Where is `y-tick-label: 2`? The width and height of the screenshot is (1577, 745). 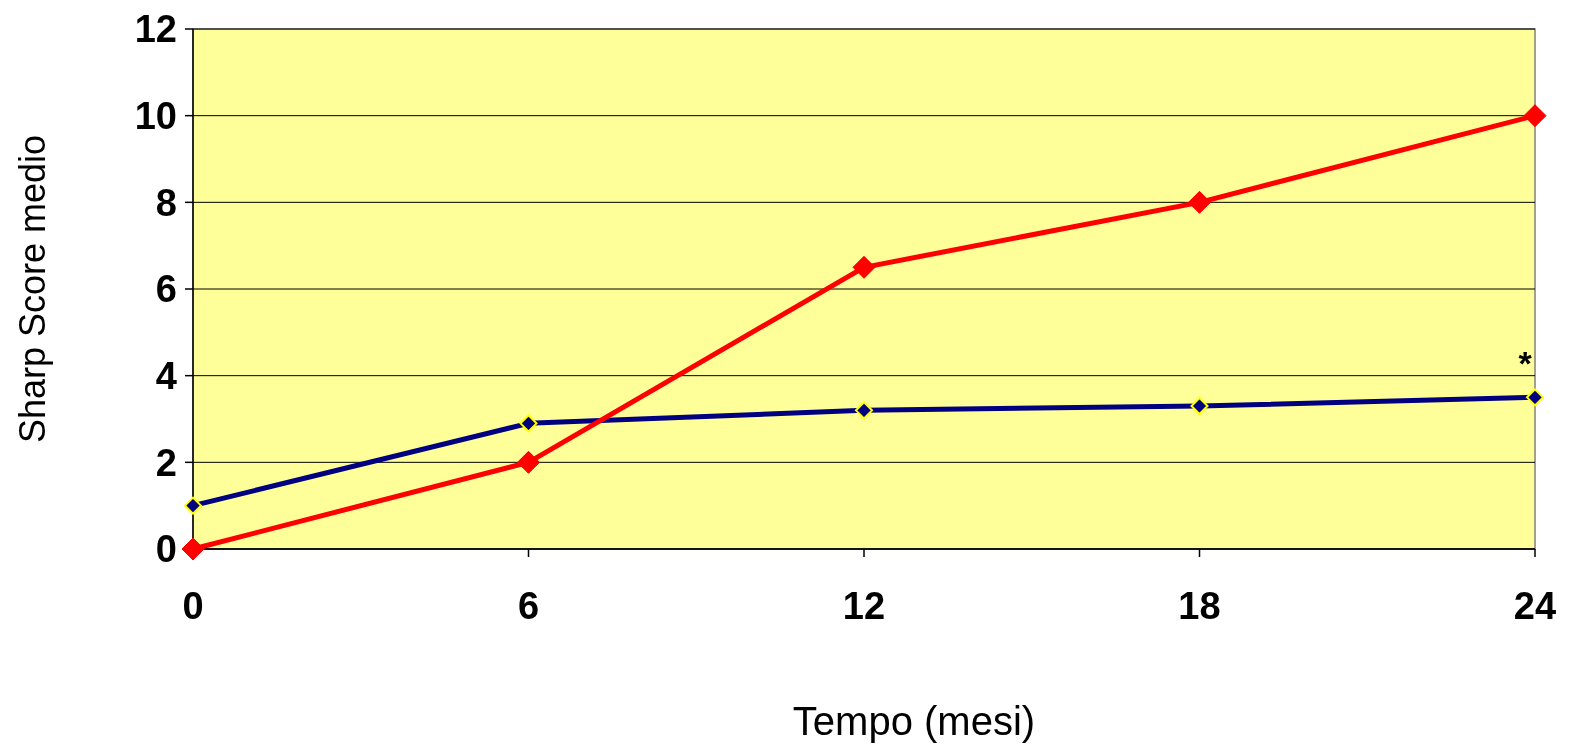
y-tick-label: 2 is located at coordinates (166, 462).